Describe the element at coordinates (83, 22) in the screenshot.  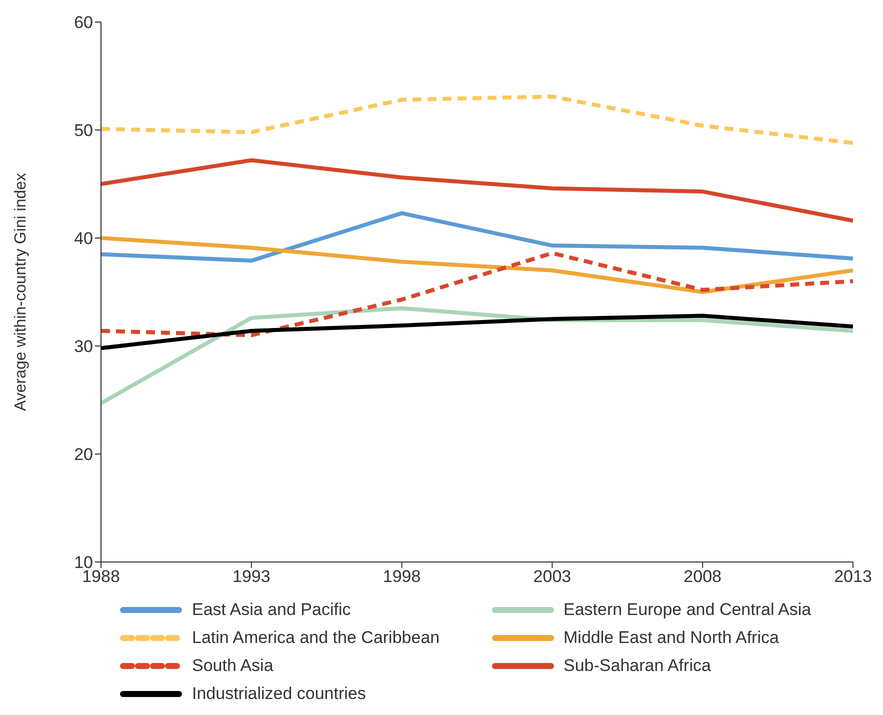
I see `y-tick-label: 60` at that location.